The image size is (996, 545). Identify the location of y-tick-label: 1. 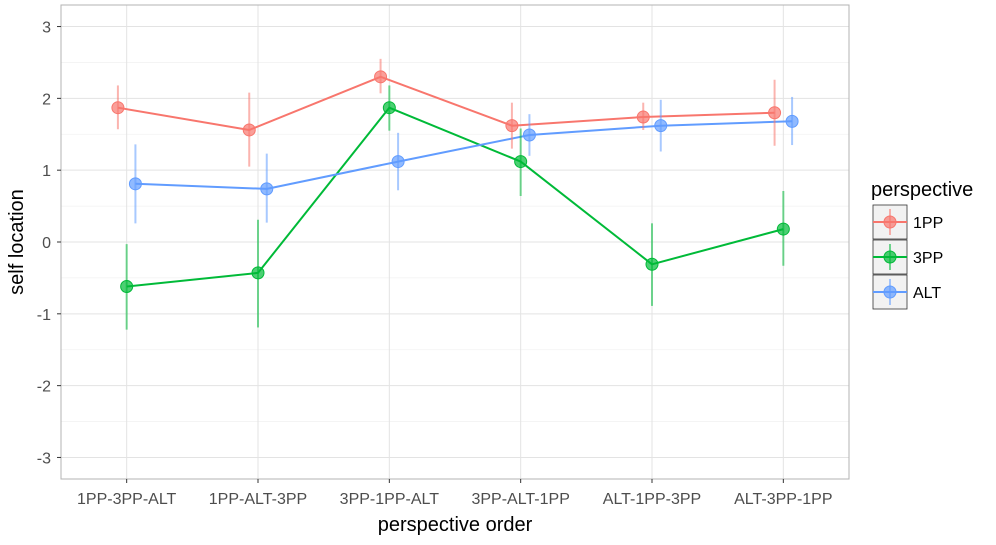
(46, 171).